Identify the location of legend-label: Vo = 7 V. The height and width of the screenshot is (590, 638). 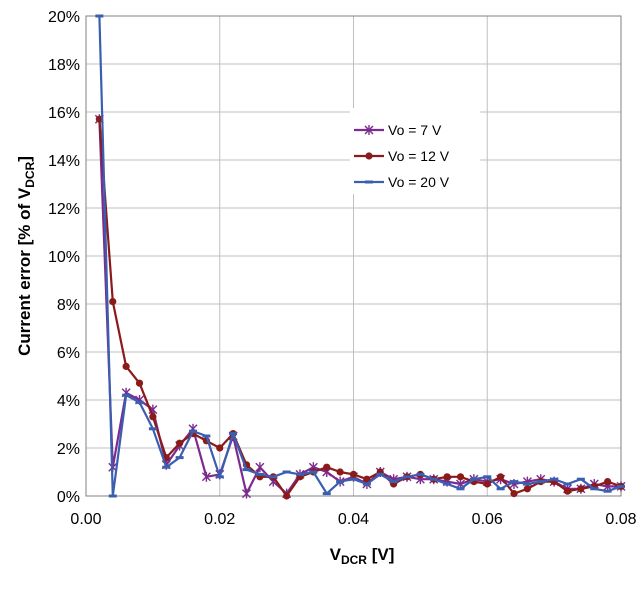
(415, 130).